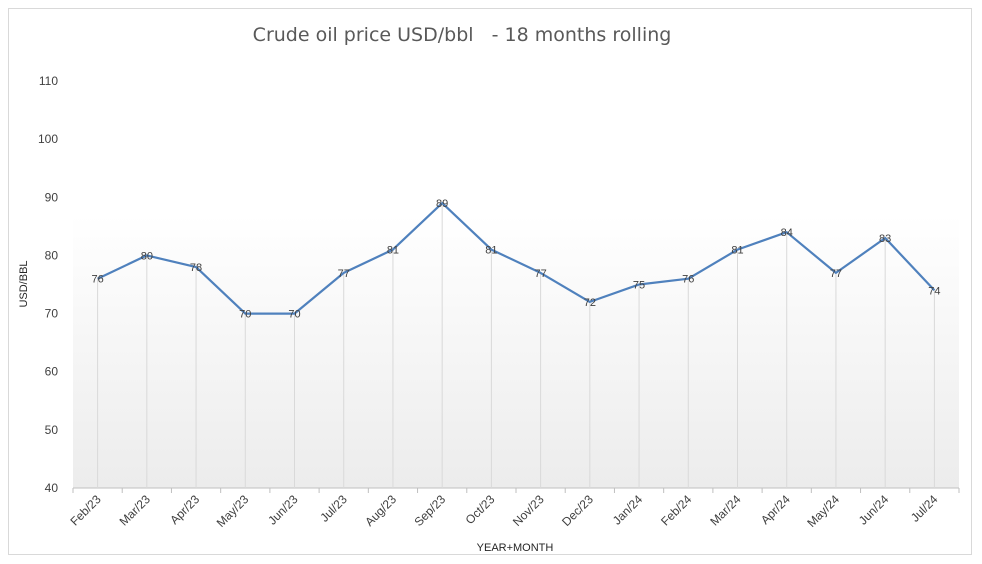  What do you see at coordinates (233, 511) in the screenshot?
I see `x-tick-label: May/23` at bounding box center [233, 511].